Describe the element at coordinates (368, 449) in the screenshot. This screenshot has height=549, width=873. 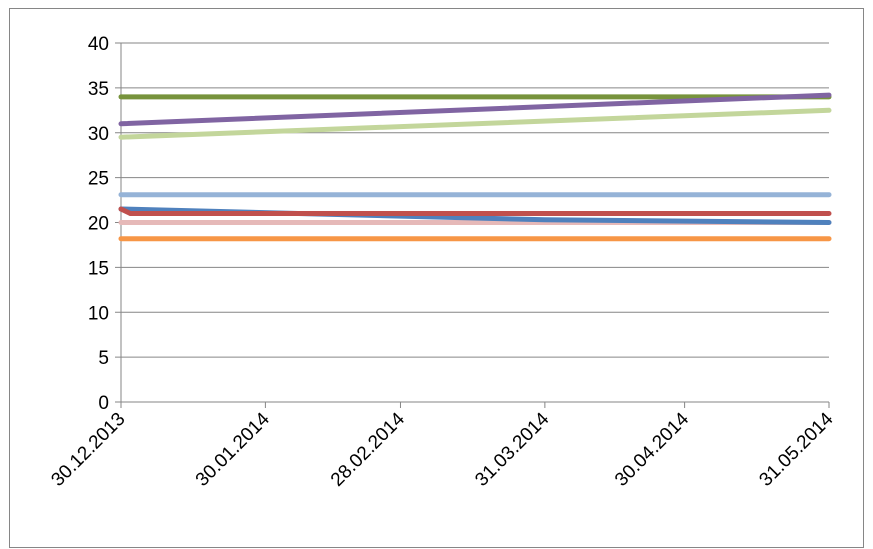
I see `x-tick-label: 28.02.2014` at that location.